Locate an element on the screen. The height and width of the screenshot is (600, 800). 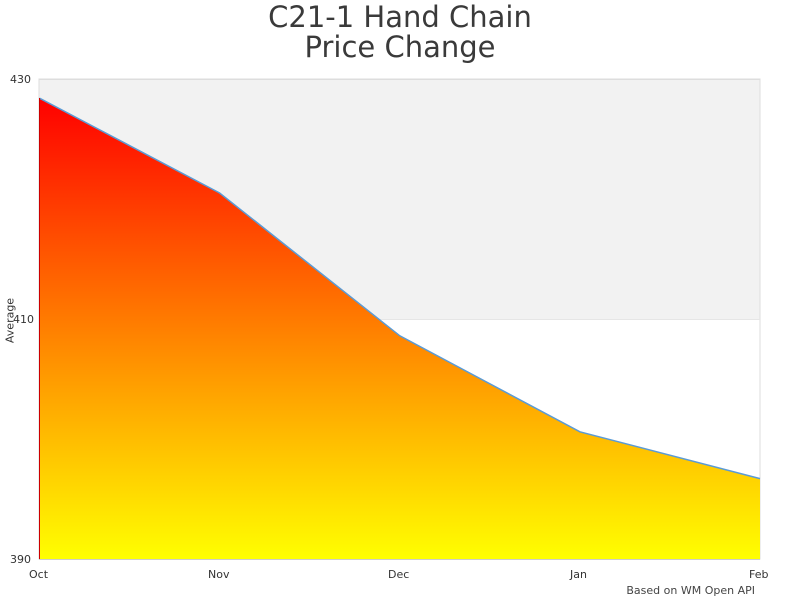
x-tick-oct: Oct is located at coordinates (39, 574).